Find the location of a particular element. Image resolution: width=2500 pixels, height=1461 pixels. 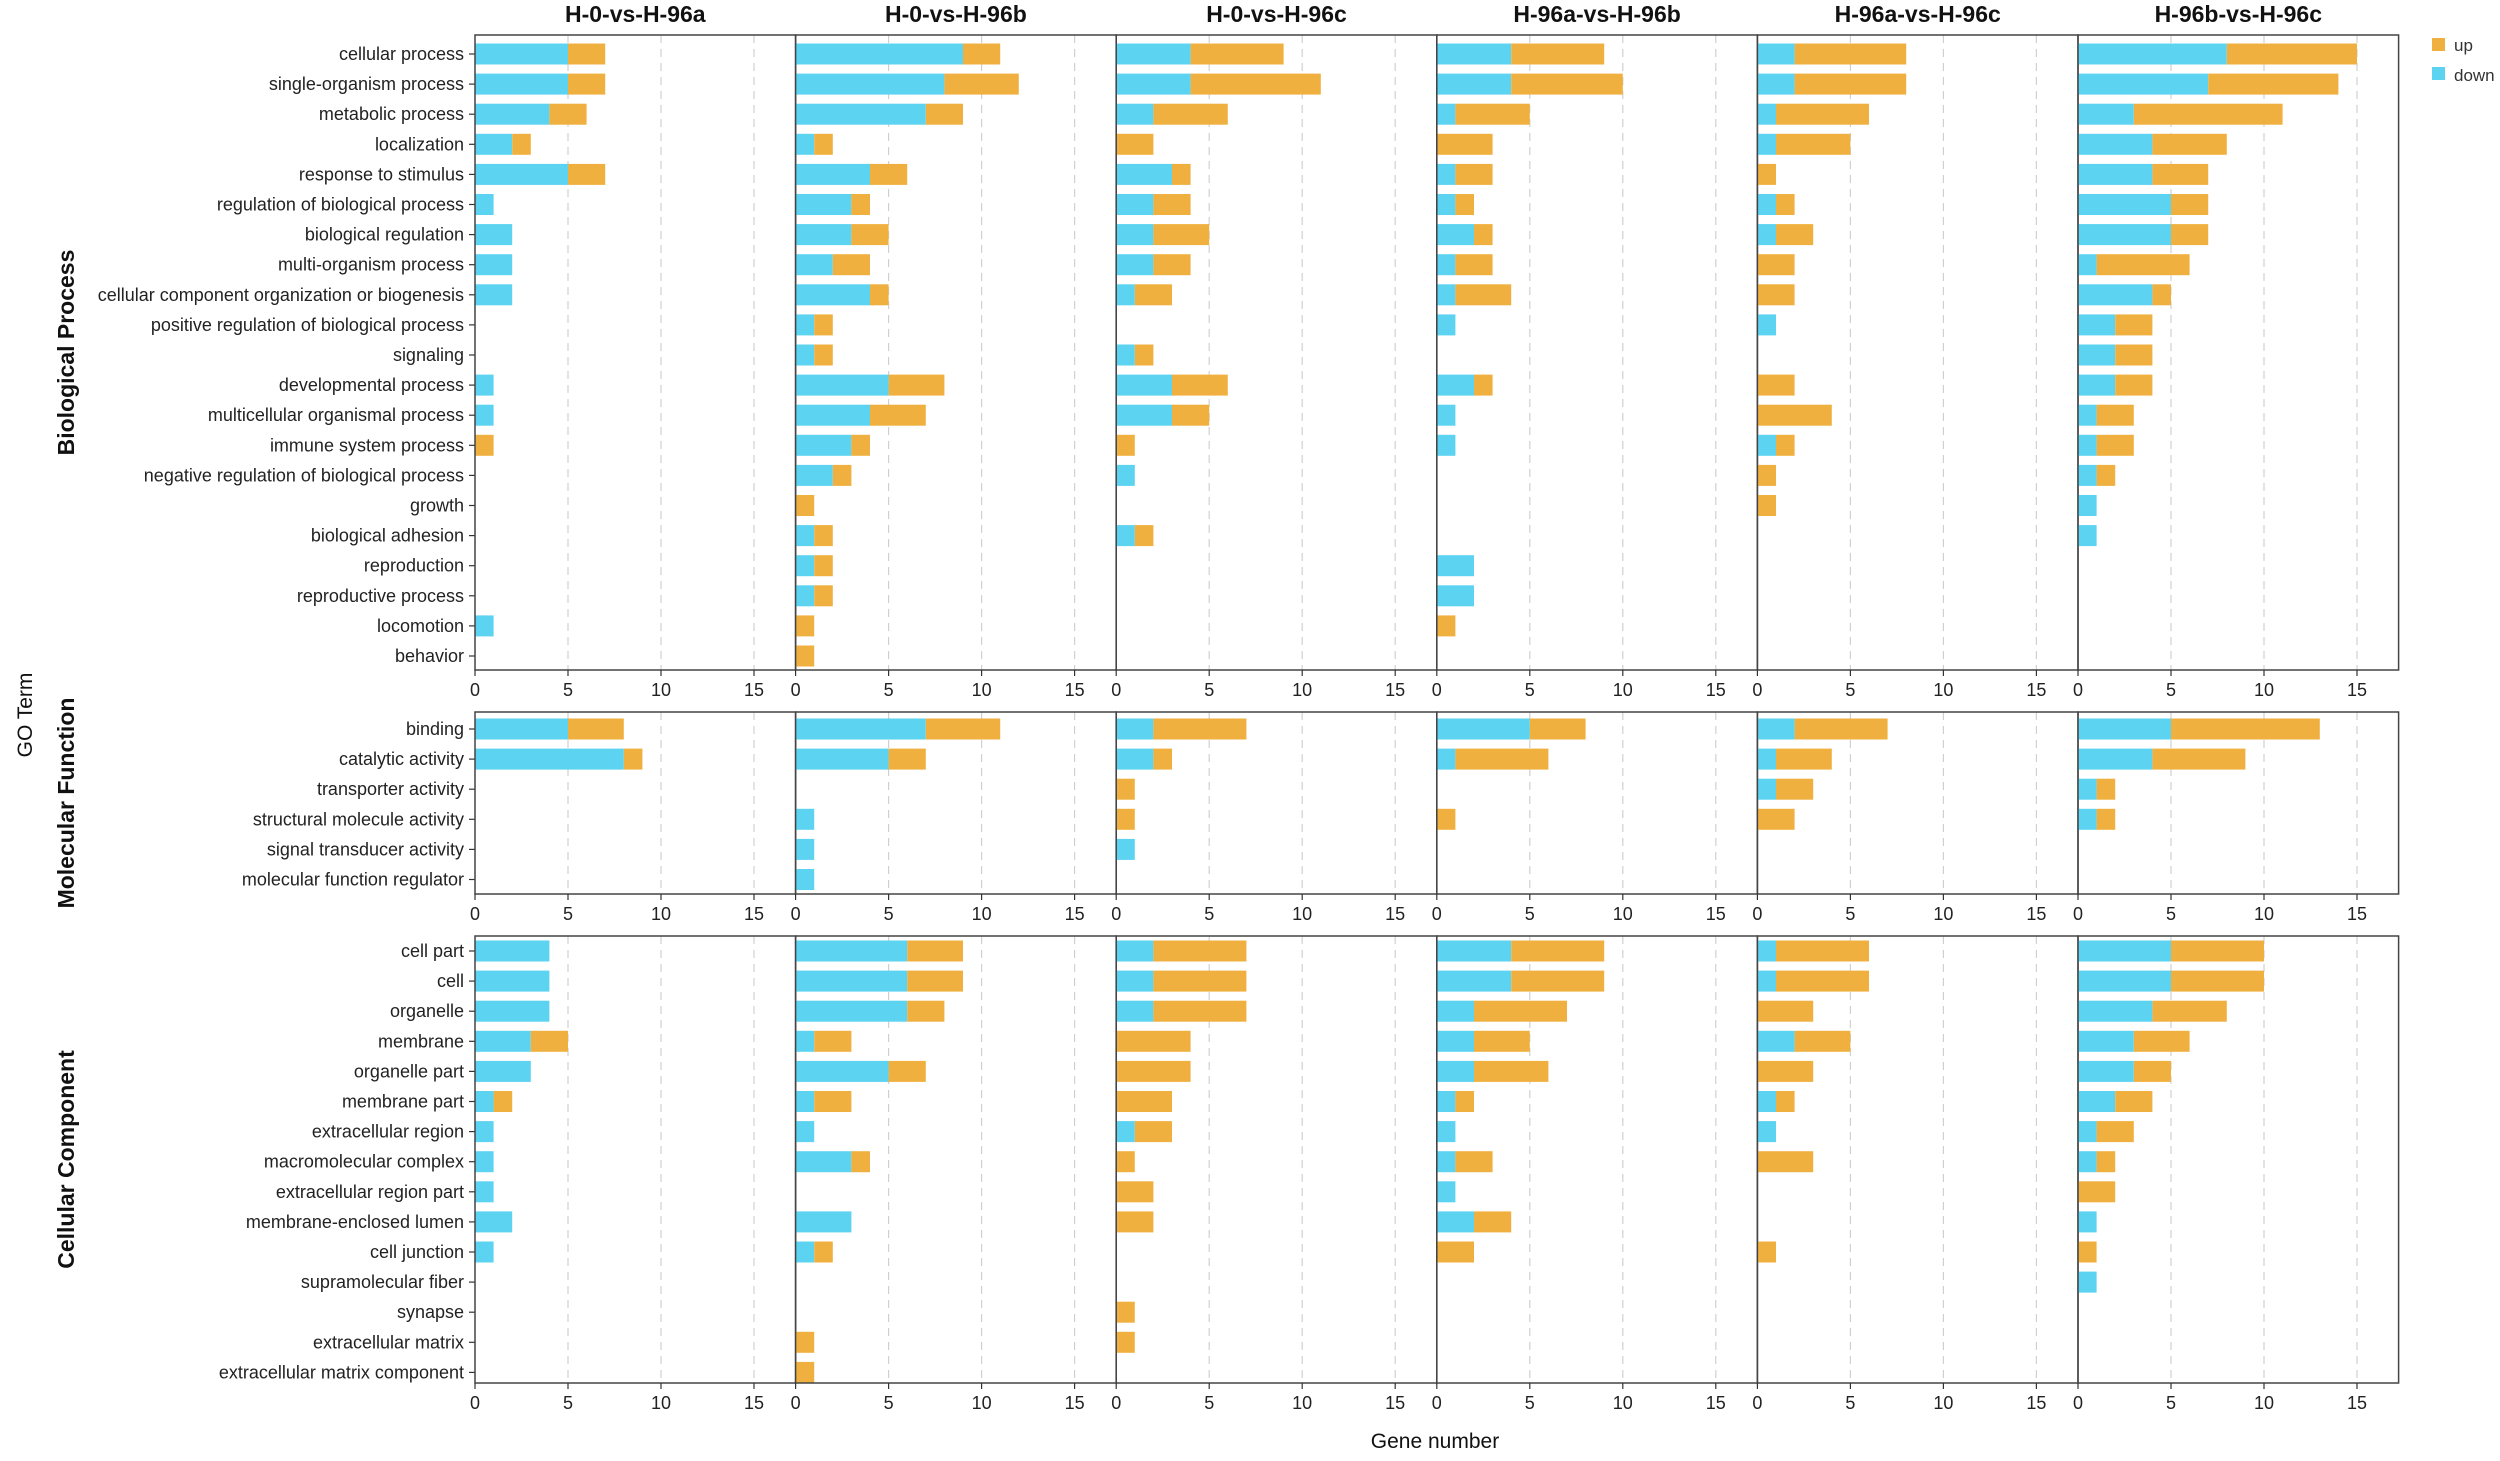

term-label: regulation of biological process is located at coordinates (340, 205).